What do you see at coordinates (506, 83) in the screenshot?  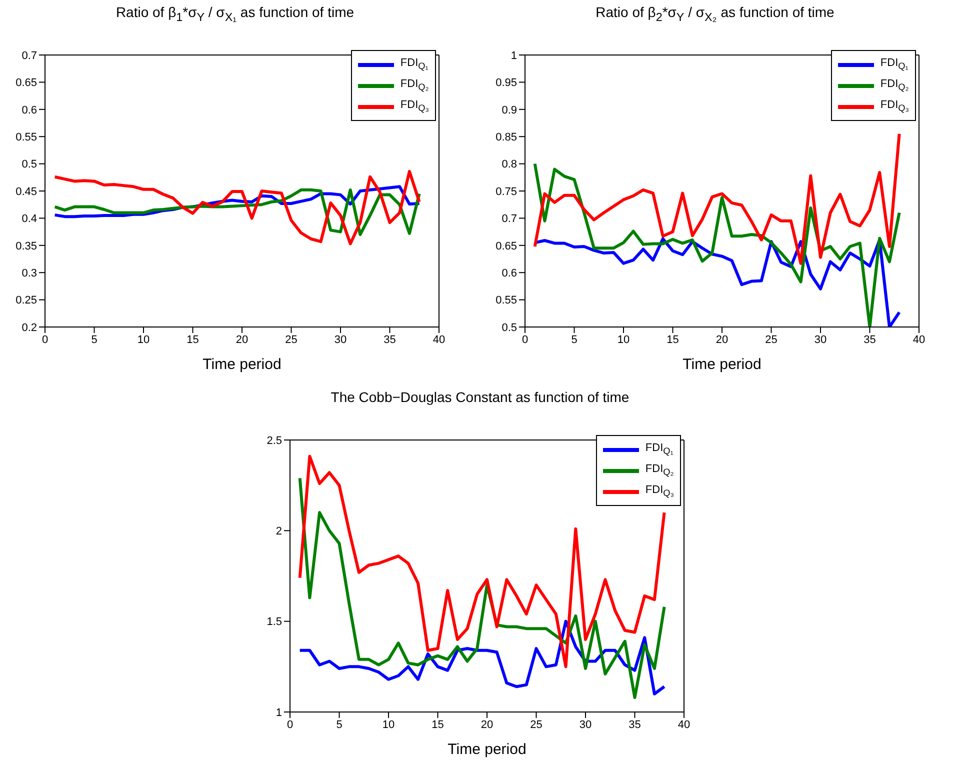 I see `y-tick-label: 0.95` at bounding box center [506, 83].